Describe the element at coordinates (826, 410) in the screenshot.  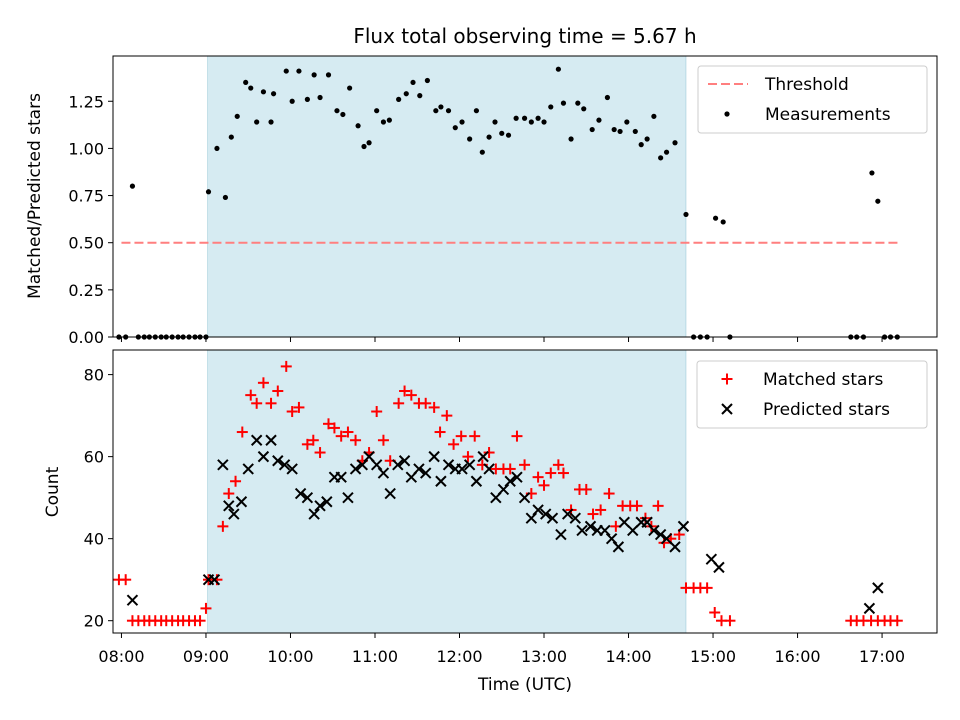
I see `legend-predicted-label: Predicted stars` at that location.